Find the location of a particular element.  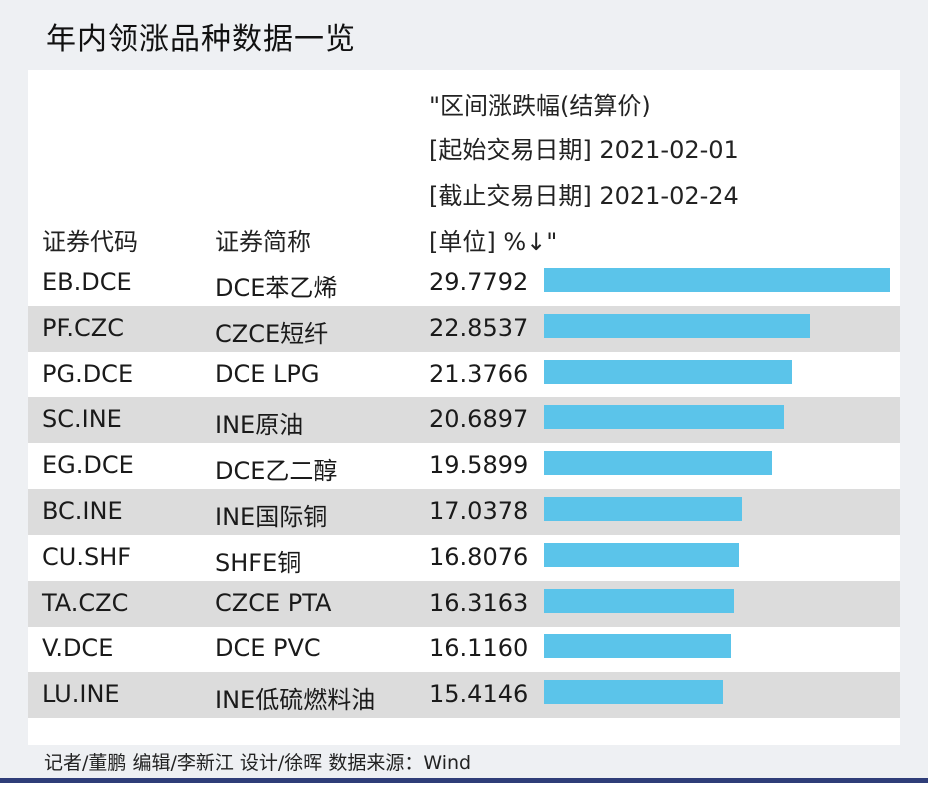

row-value-label: 16.8076 is located at coordinates (479, 556).